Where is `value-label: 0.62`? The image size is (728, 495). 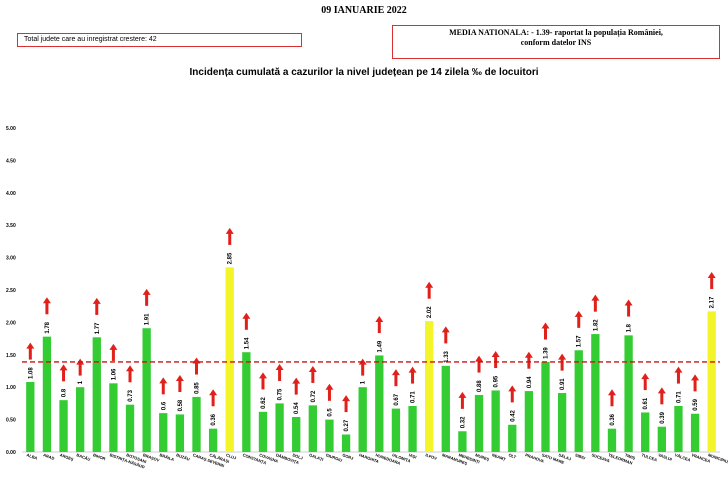 value-label: 0.62 is located at coordinates (264, 402).